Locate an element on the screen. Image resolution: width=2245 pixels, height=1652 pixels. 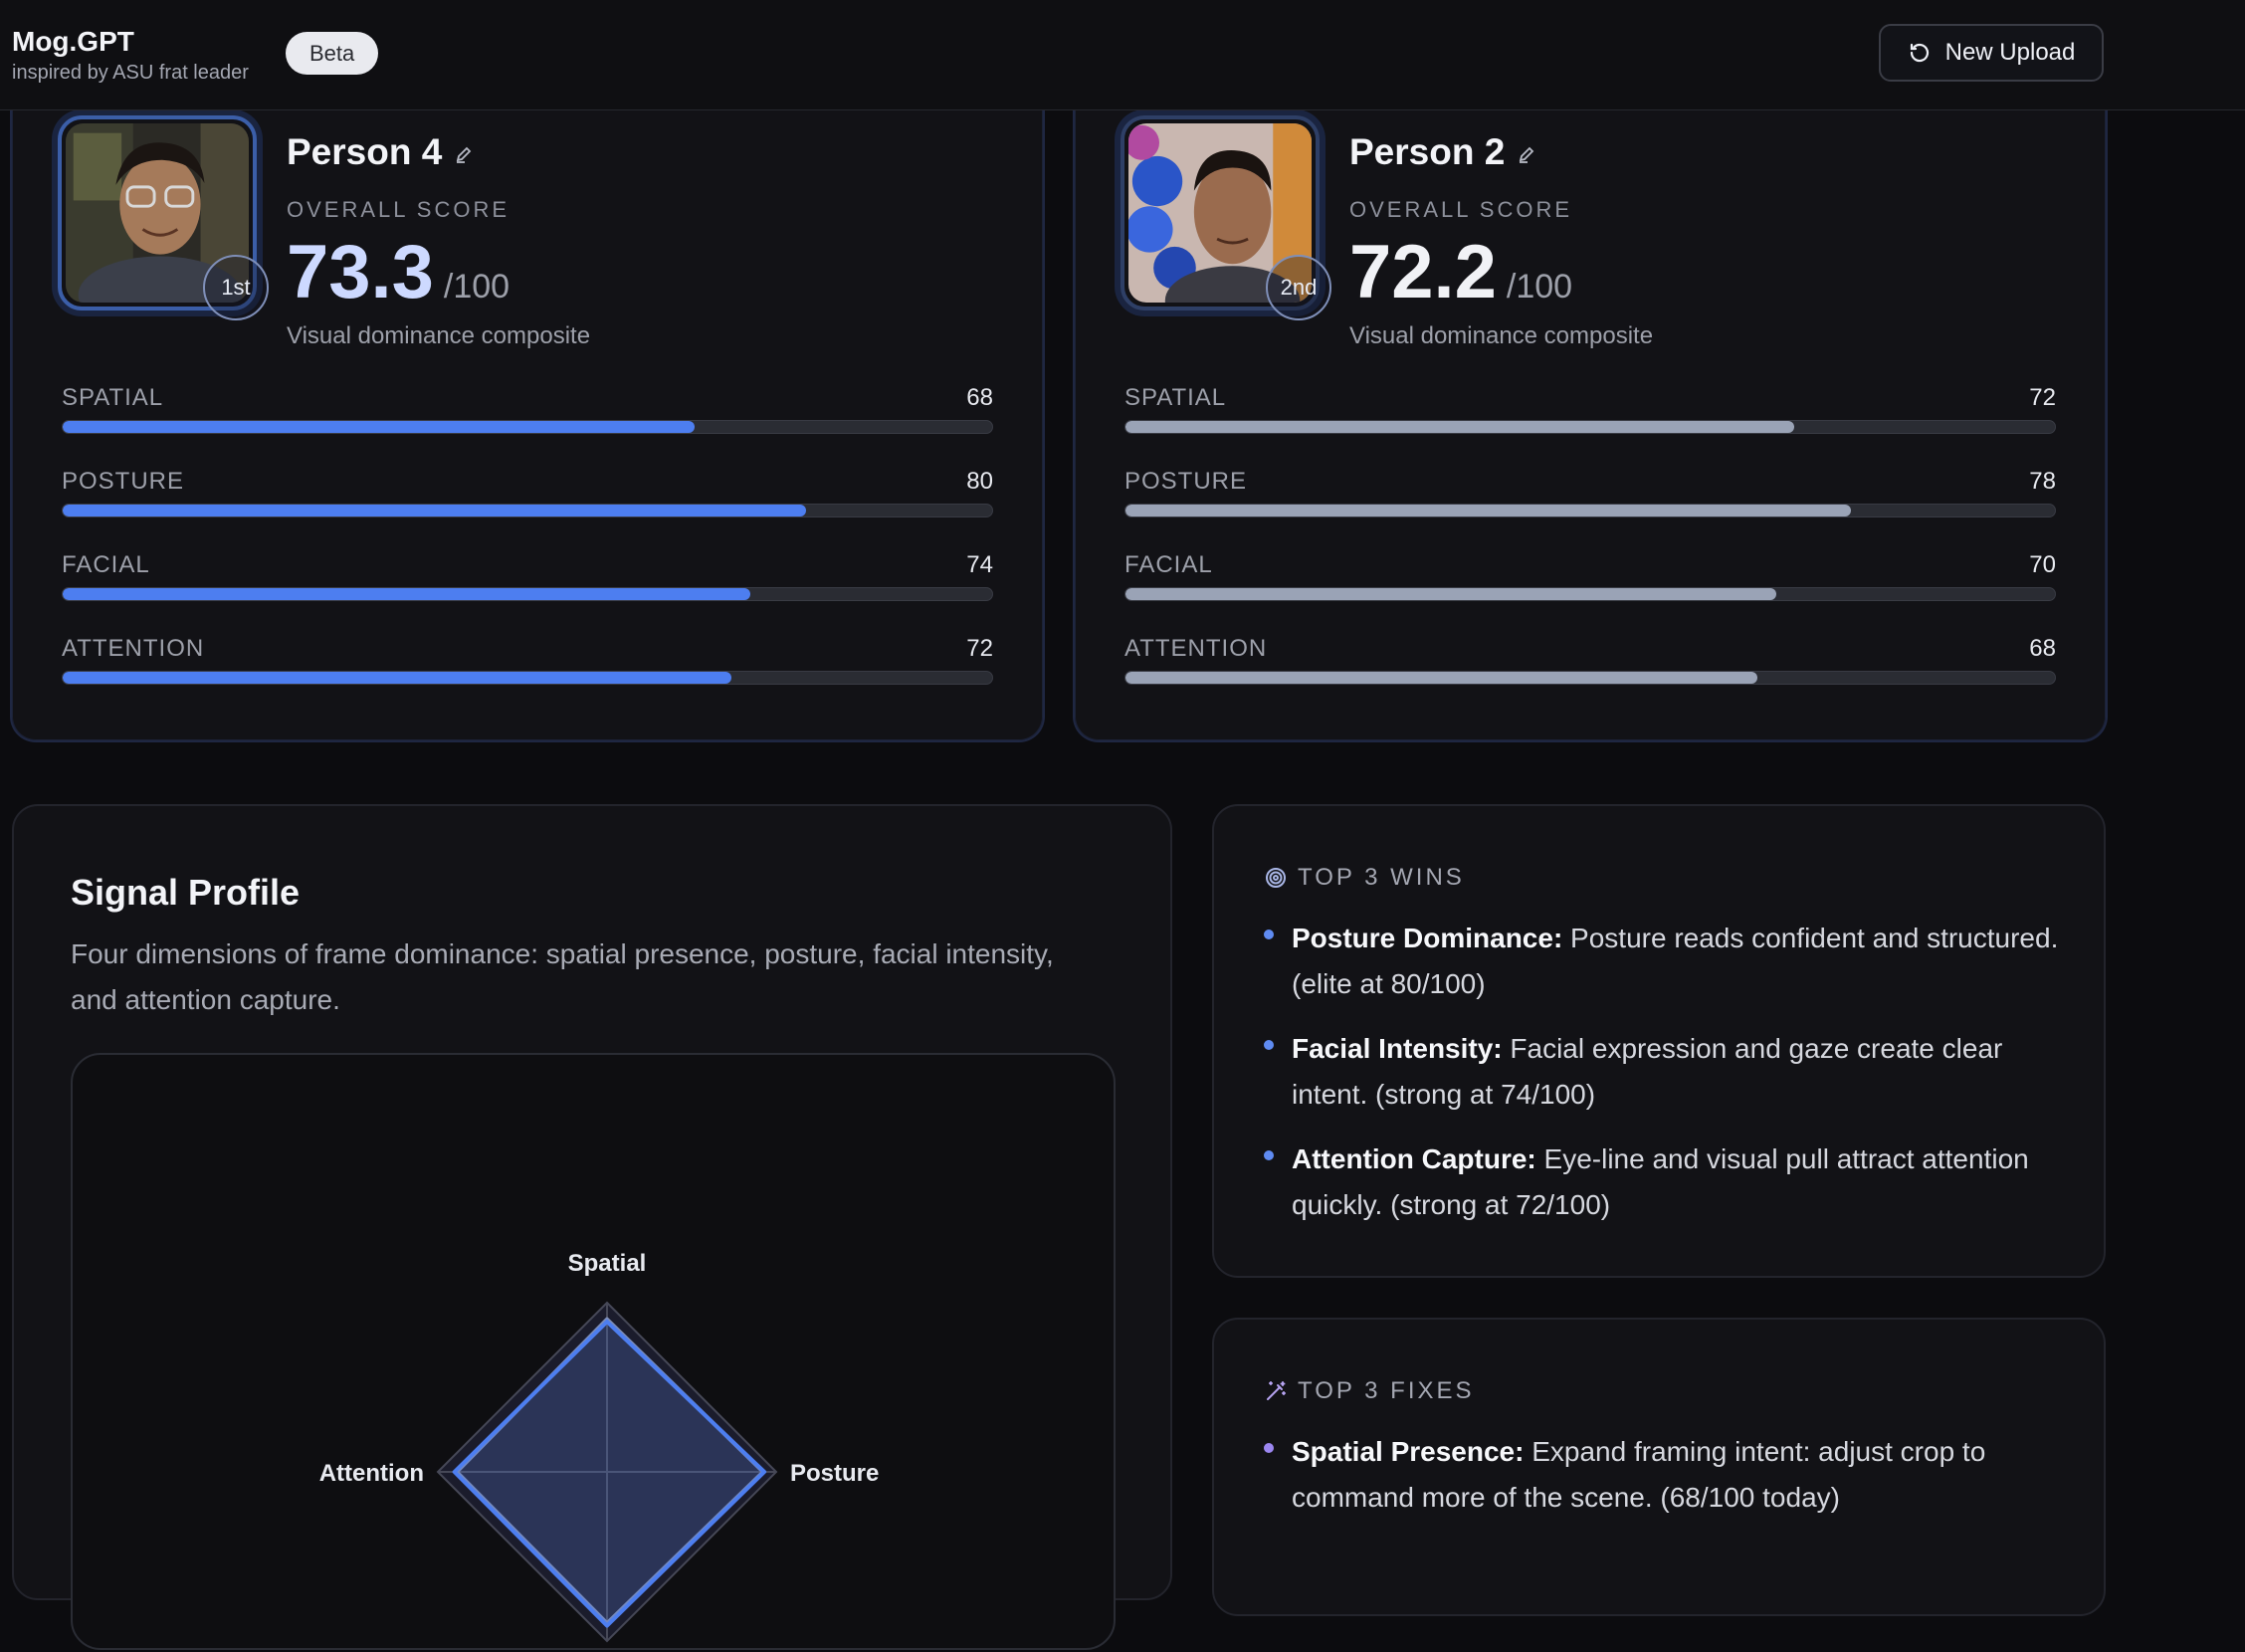
metric-value: 80 is located at coordinates (979, 481).